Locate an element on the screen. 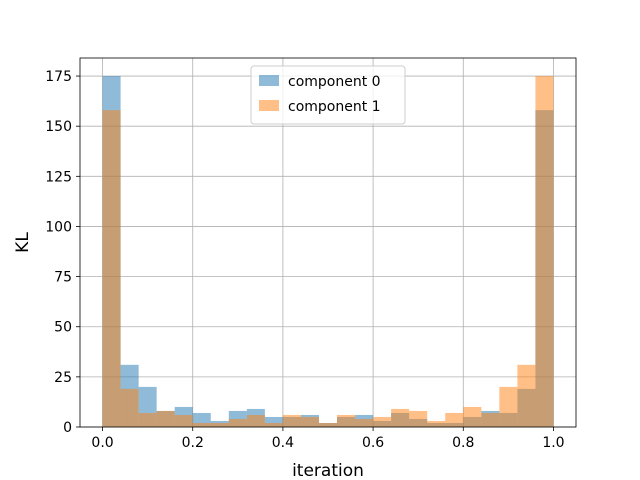 This screenshot has height=480, width=640. y-tick-label: 75 is located at coordinates (63, 278).